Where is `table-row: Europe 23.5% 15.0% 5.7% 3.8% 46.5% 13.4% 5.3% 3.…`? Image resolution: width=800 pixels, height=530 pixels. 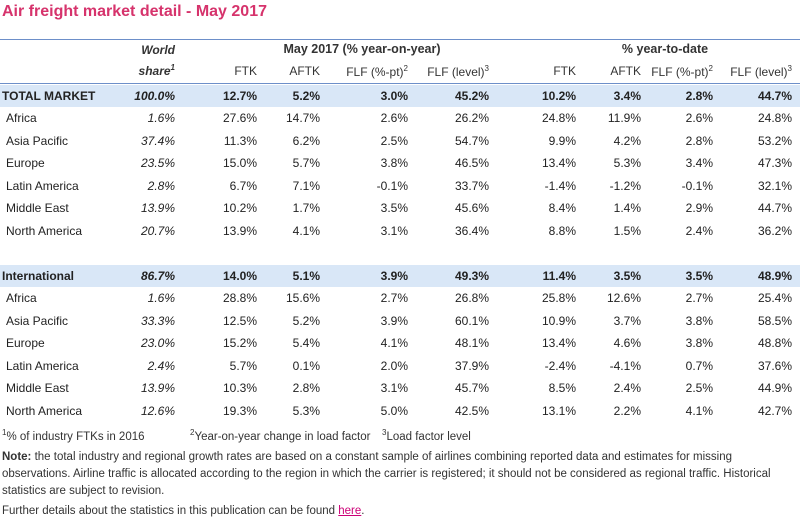
table-row: Europe 23.5% 15.0% 5.7% 3.8% 46.5% 13.4% 5.3% 3.… is located at coordinates (400, 163).